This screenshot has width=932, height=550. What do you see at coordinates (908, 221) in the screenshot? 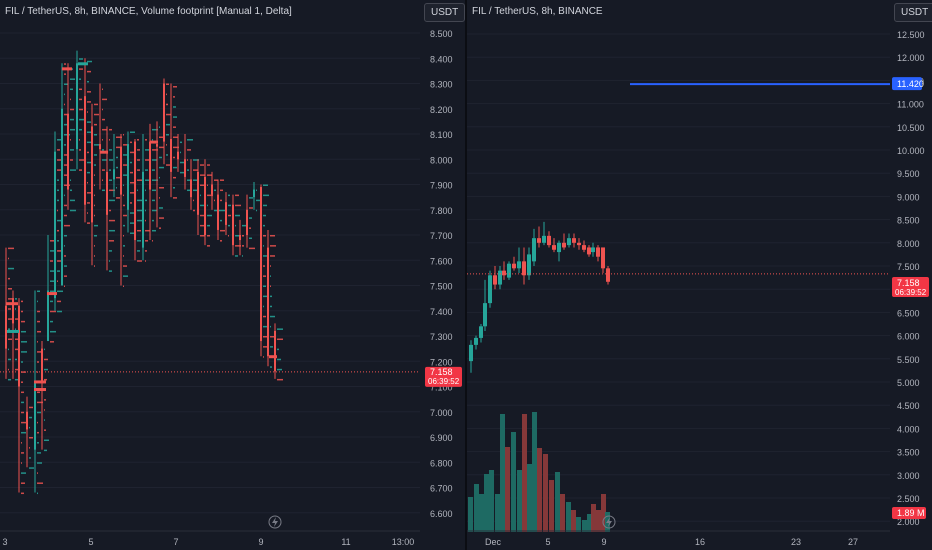
I see `right-price-tick-label: 8.500` at bounding box center [908, 221].